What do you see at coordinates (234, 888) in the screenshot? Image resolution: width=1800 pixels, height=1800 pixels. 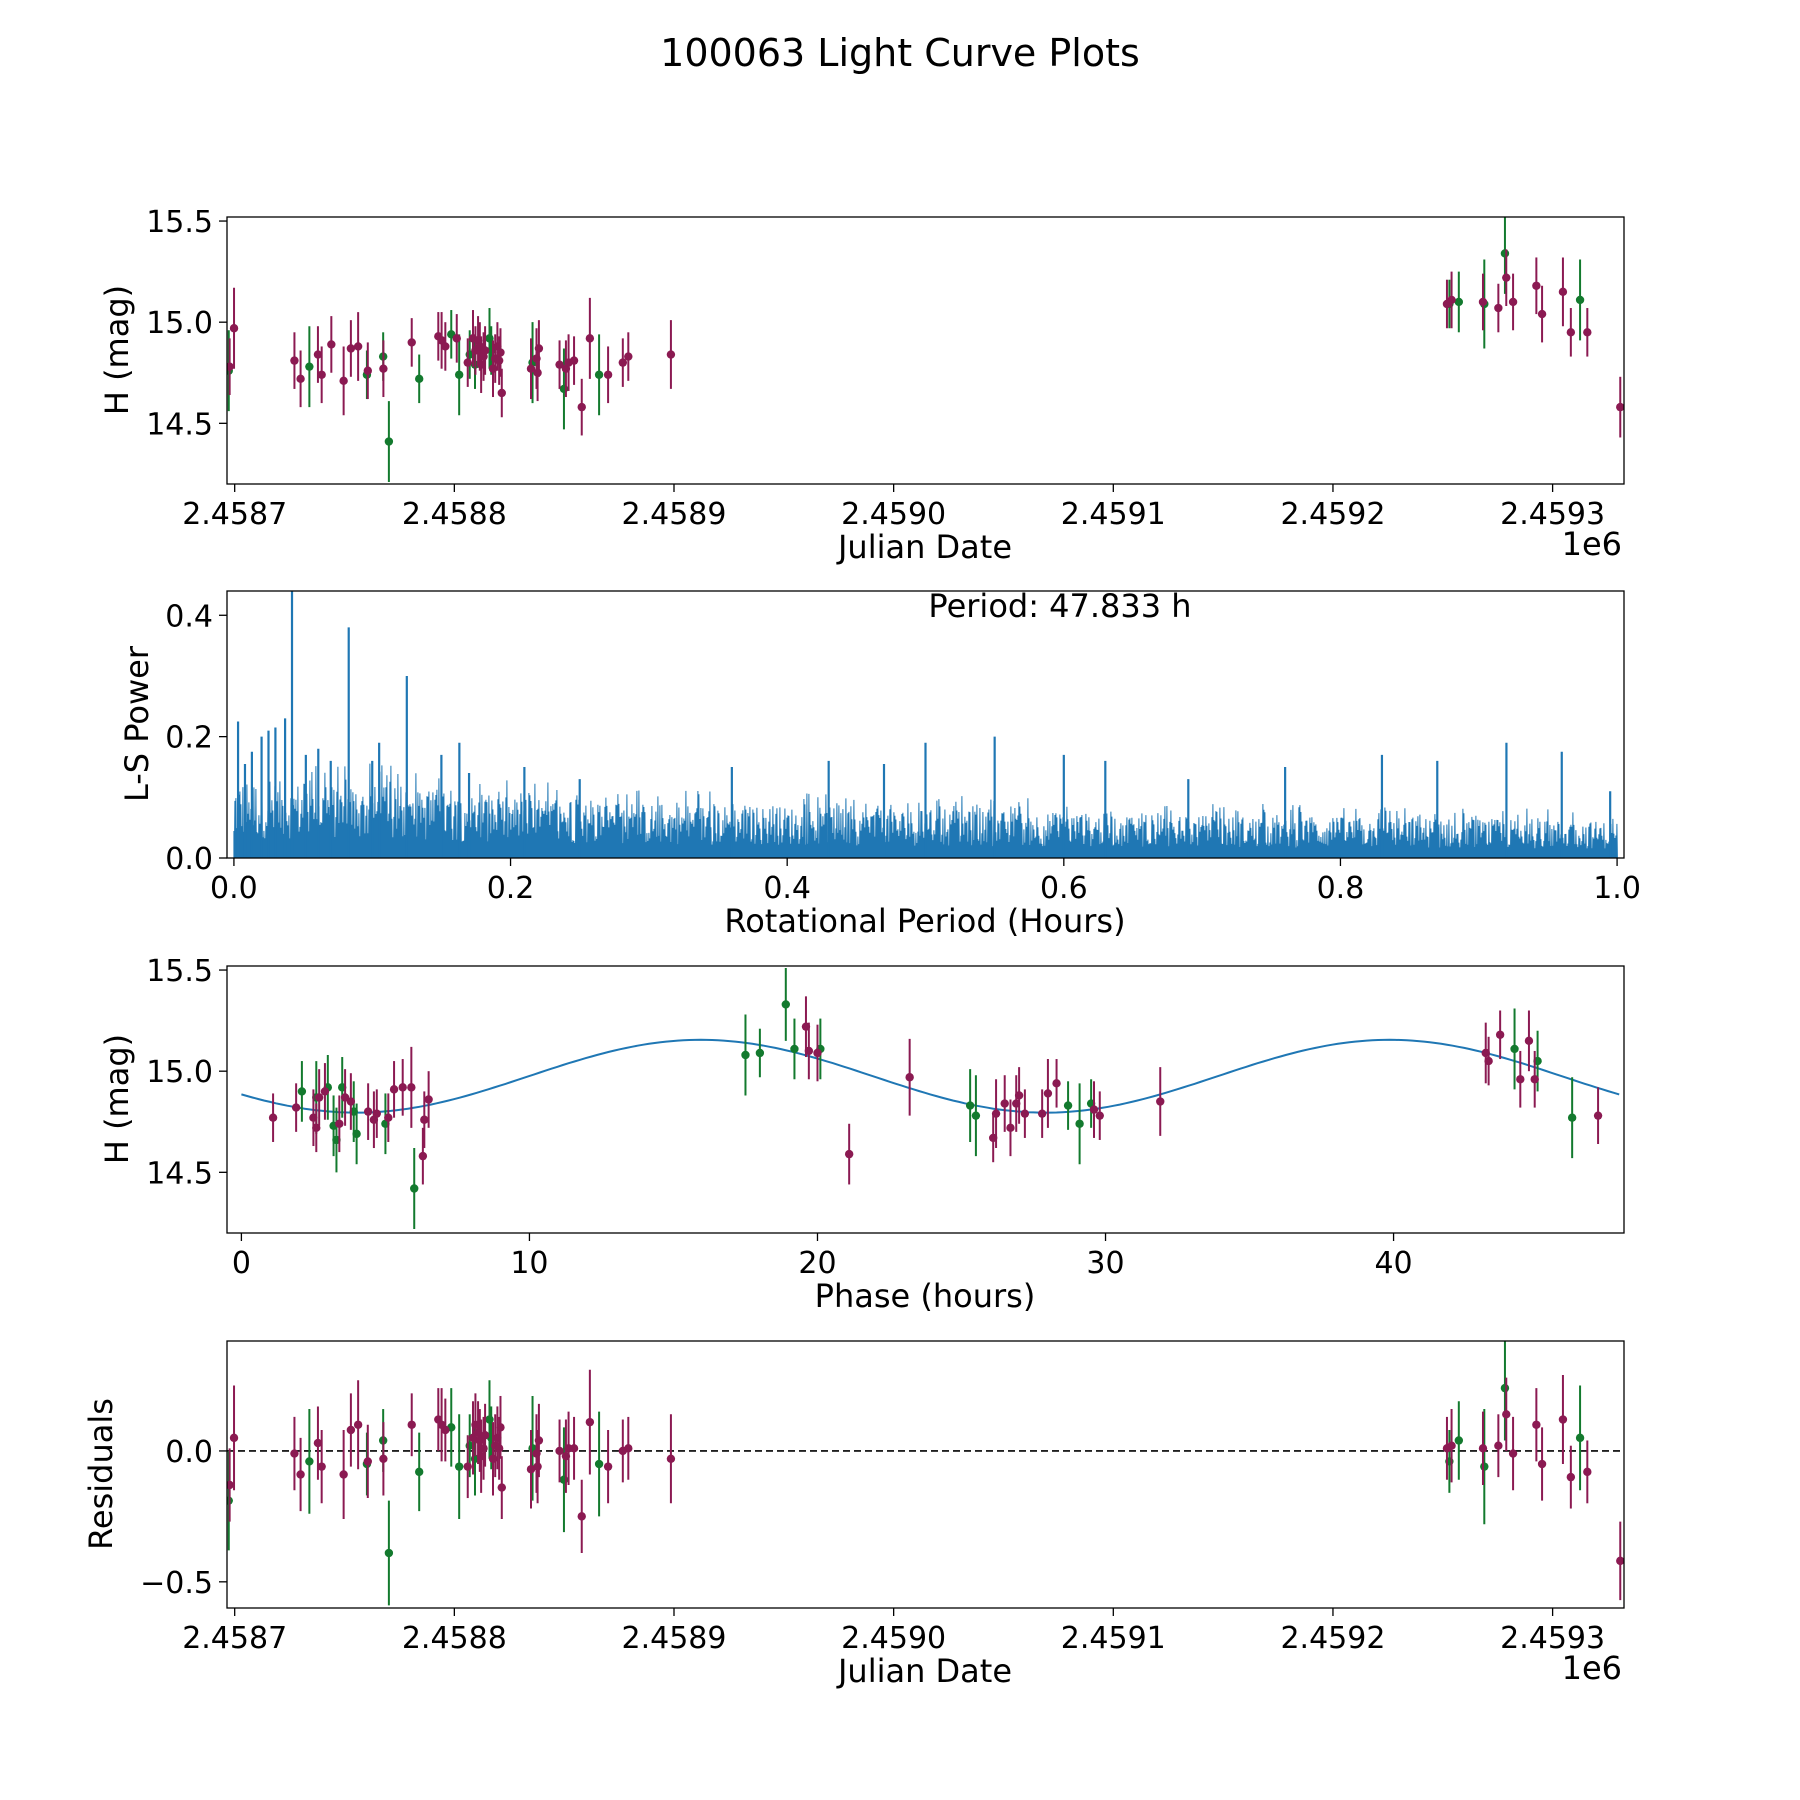 I see `x-tick-label: 0.0` at bounding box center [234, 888].